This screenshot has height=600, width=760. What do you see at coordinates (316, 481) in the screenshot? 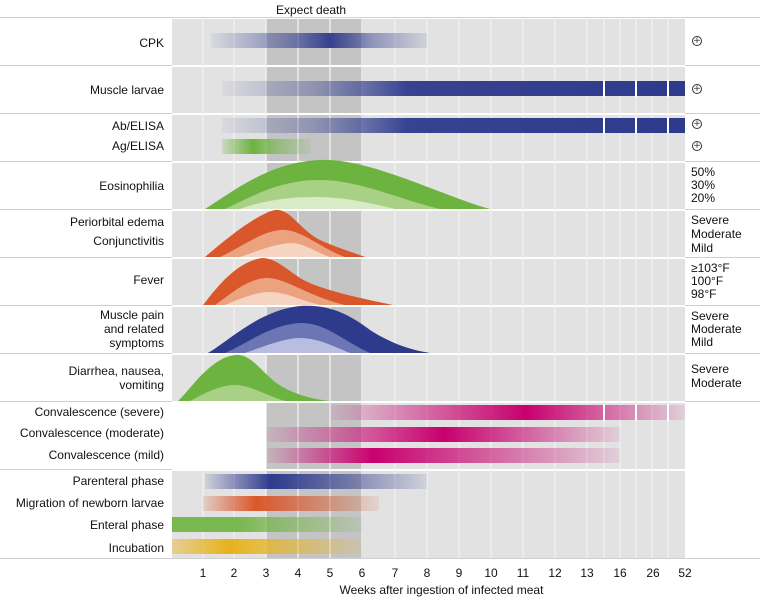
I see `parenteral-phase-bar` at bounding box center [316, 481].